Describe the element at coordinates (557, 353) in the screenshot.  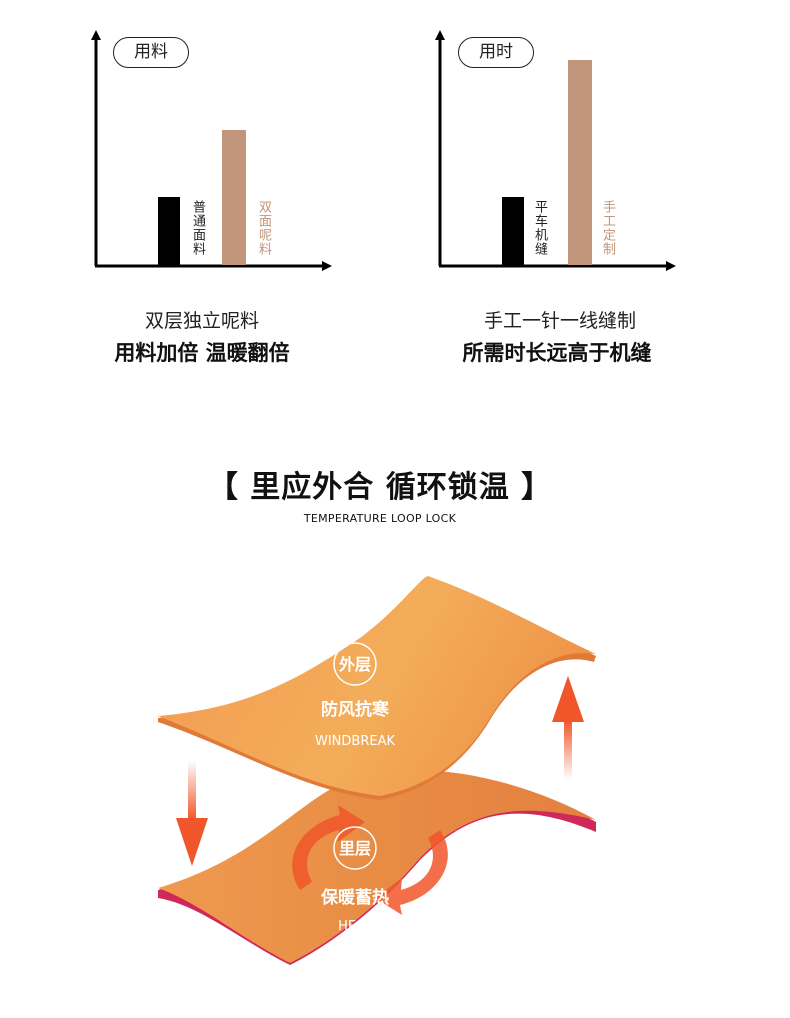
I see `chart2-caption-line2: 所需时长远高于机缝` at that location.